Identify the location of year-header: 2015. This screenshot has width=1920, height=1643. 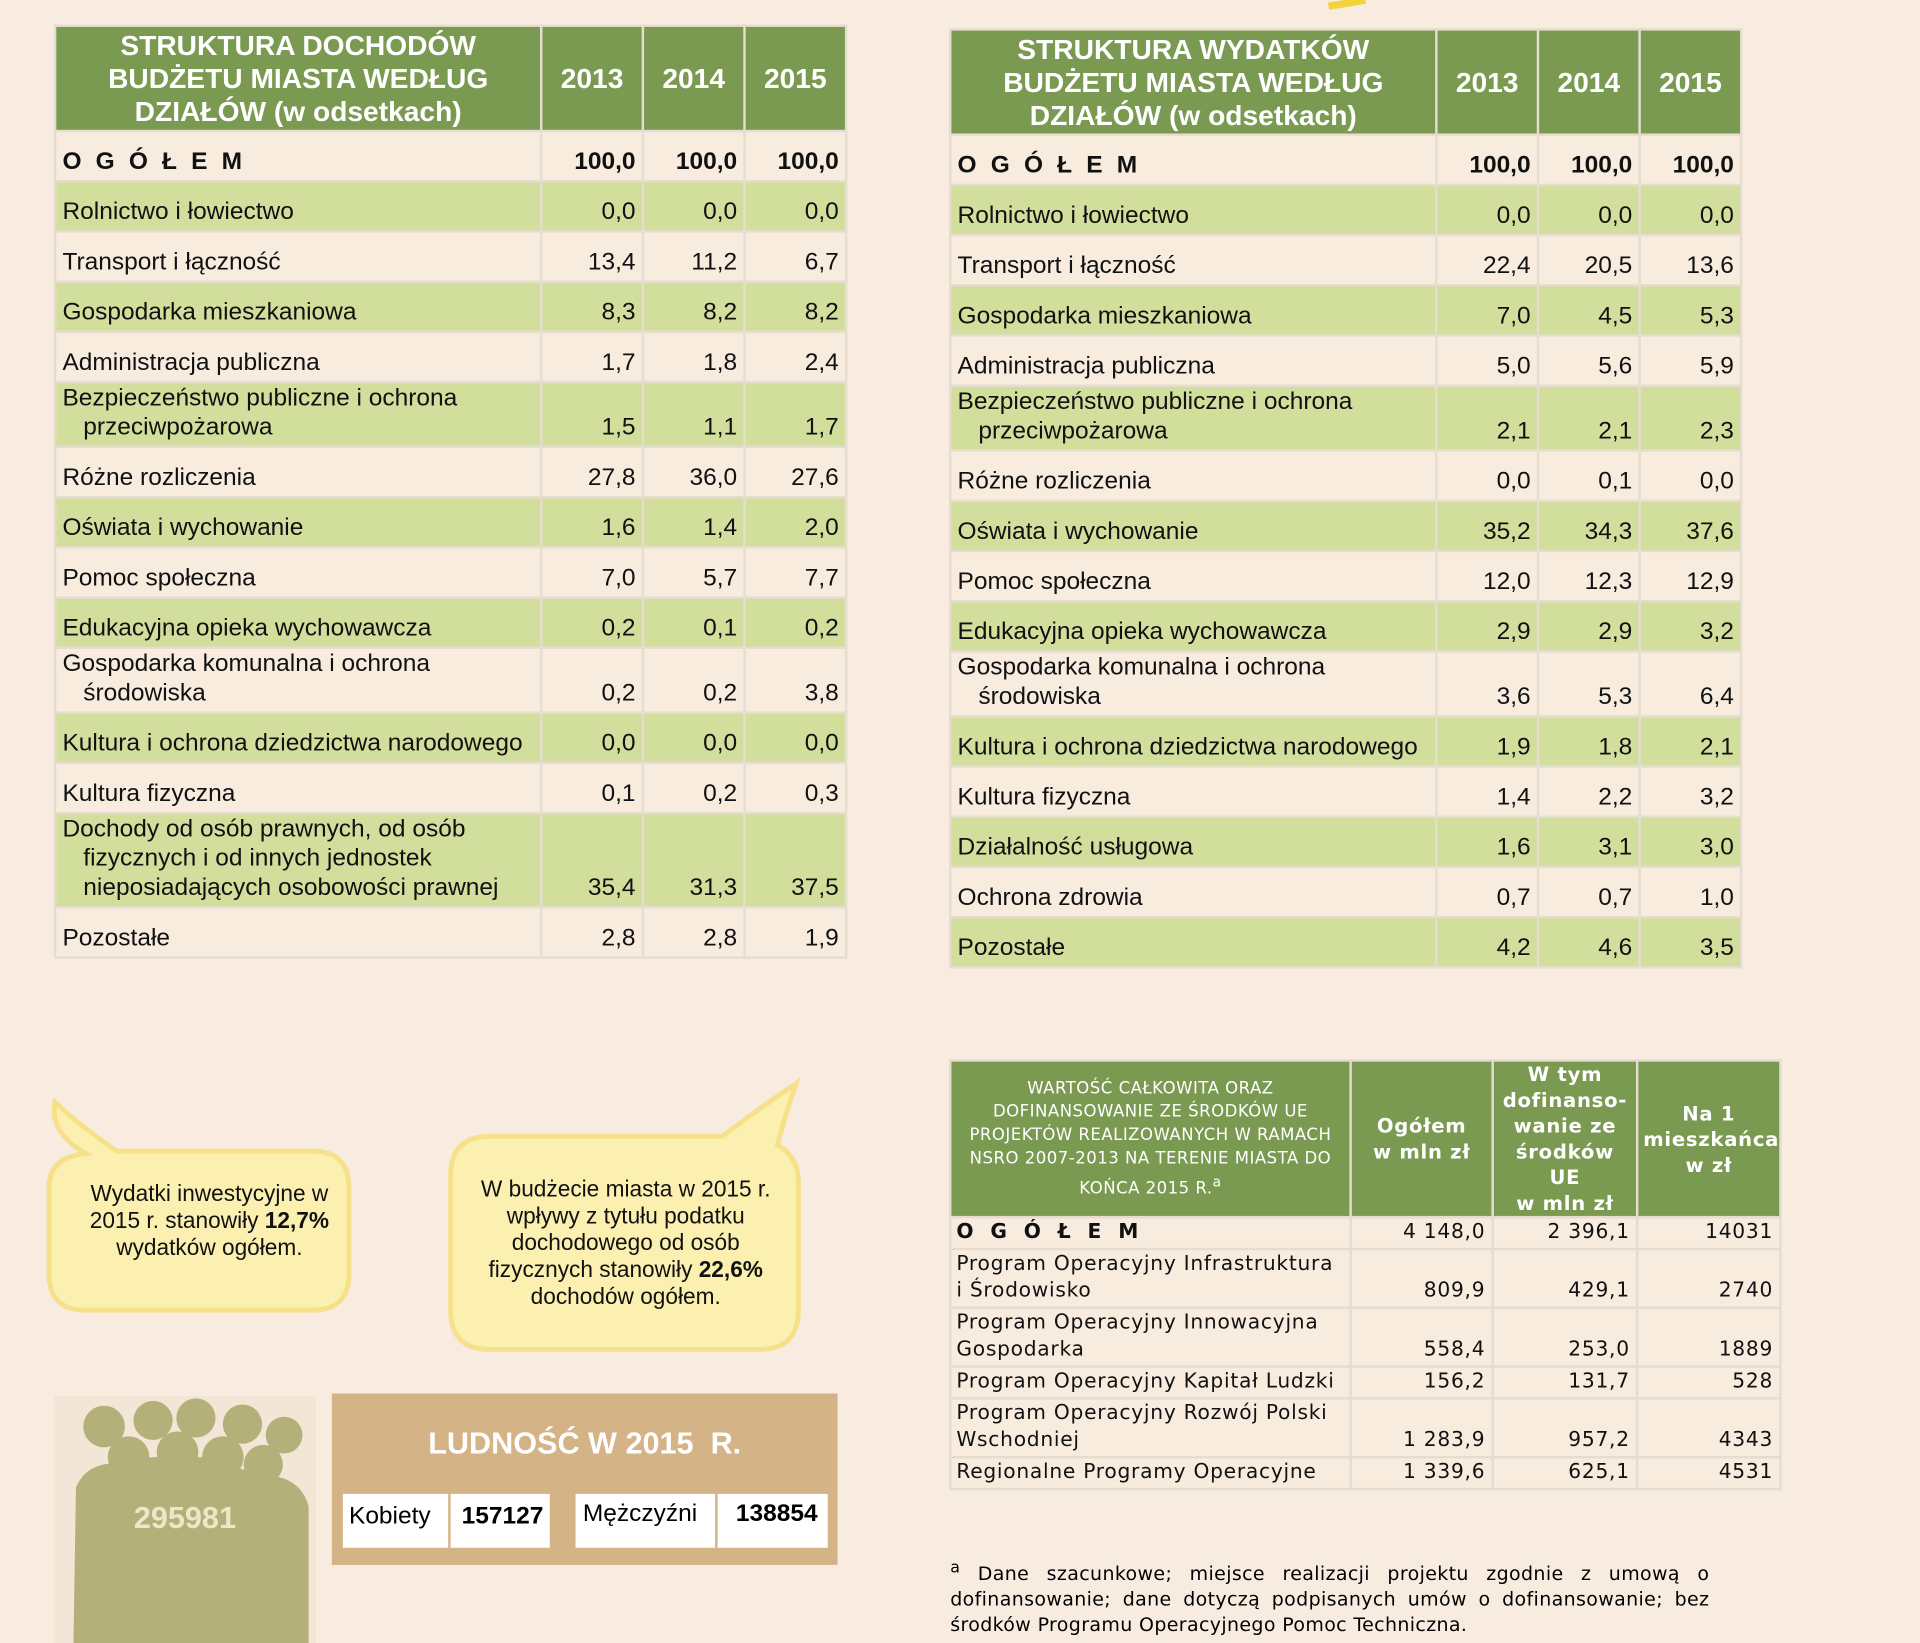
(1690, 82).